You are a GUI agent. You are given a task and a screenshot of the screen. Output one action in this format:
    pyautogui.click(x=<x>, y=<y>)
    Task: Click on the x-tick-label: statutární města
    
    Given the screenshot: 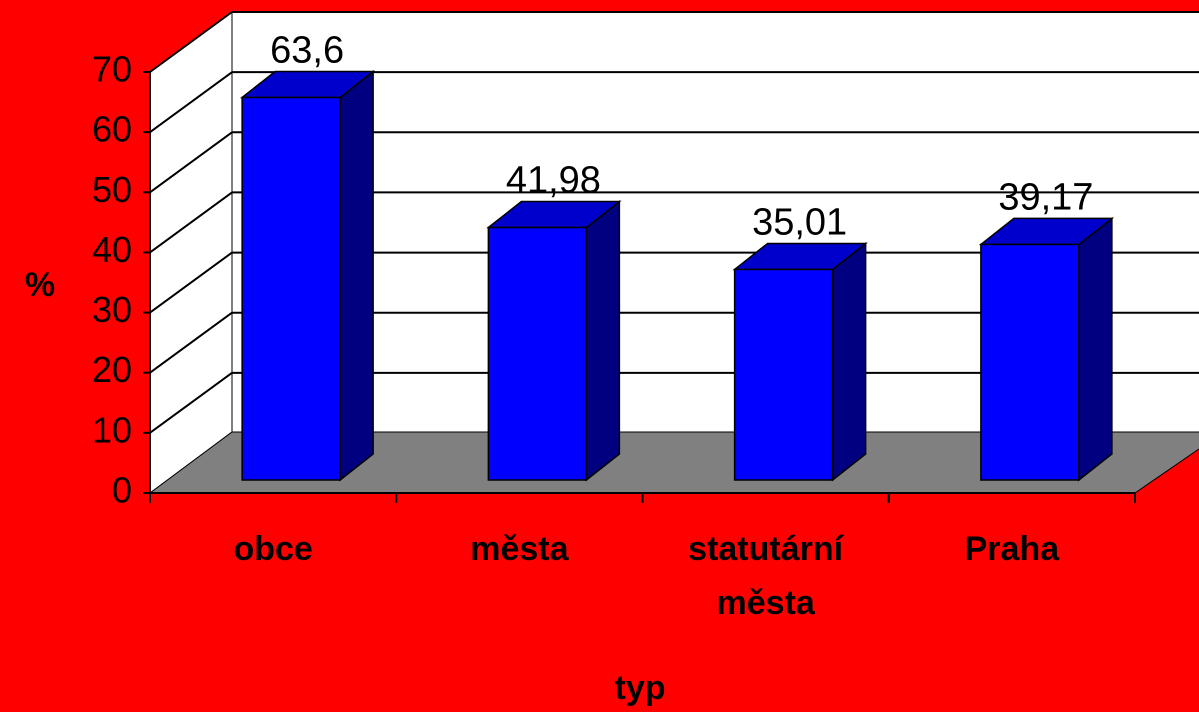 What is the action you would take?
    pyautogui.click(x=766, y=576)
    